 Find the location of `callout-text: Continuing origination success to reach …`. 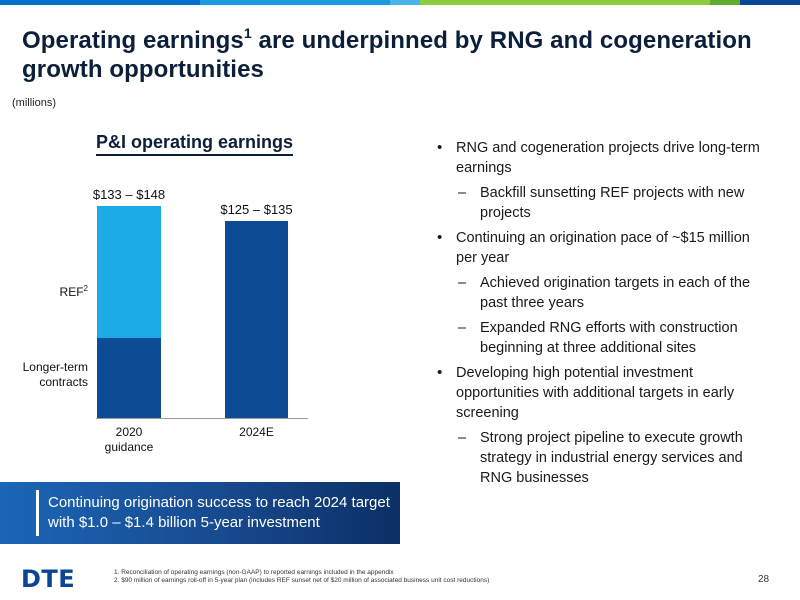

callout-text: Continuing origination success to reach … is located at coordinates (219, 512).